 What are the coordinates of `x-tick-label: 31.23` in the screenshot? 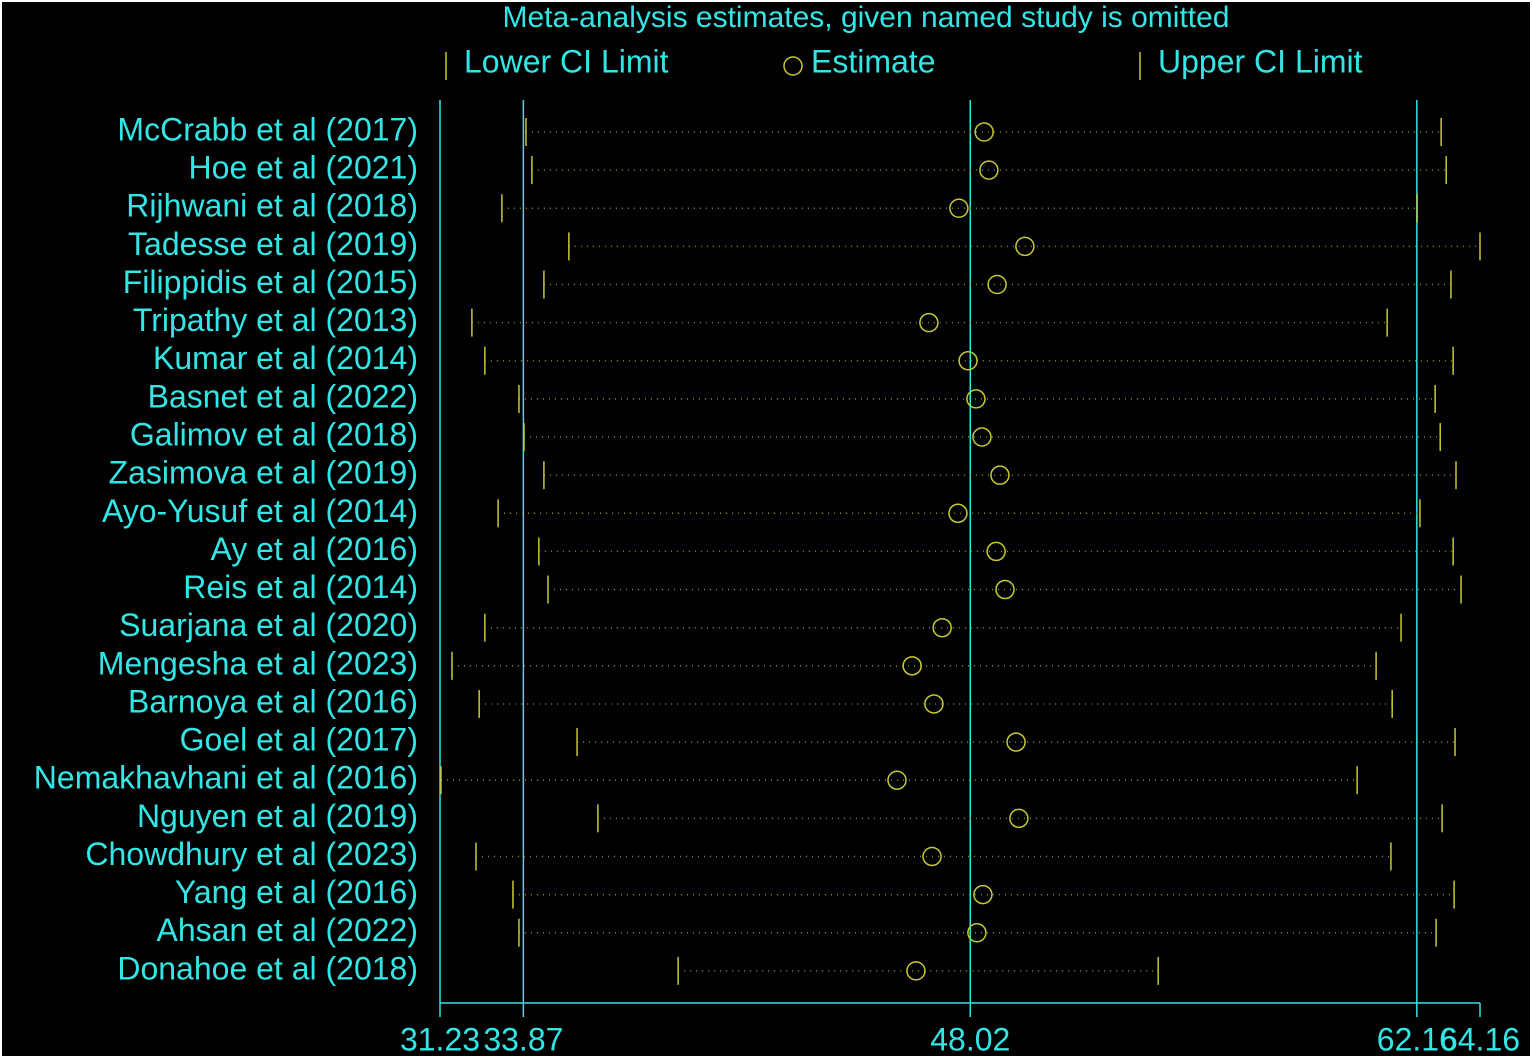 It's located at (440, 1039).